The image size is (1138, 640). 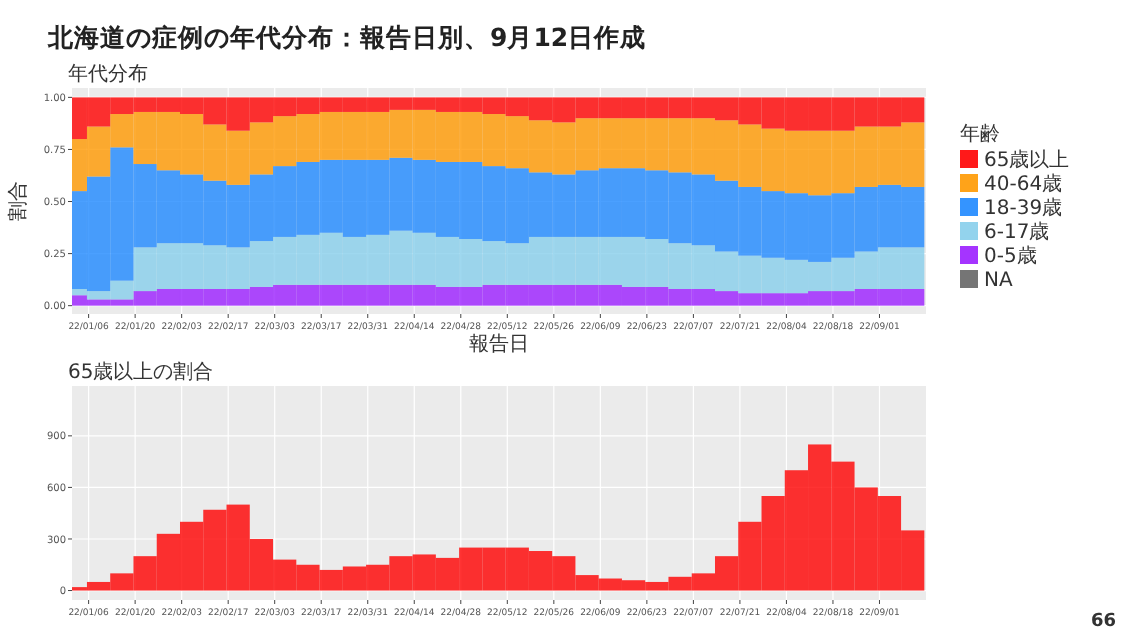 What do you see at coordinates (1023, 184) in the screenshot?
I see `legend-label: 40-64歳` at bounding box center [1023, 184].